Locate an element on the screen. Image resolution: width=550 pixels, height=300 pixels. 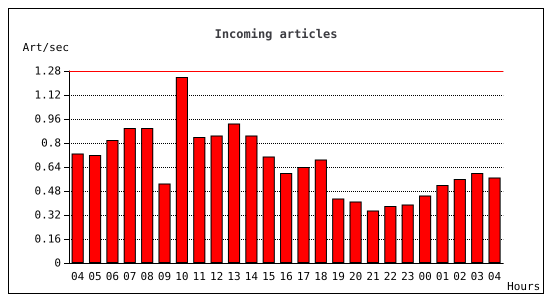
x-tick-label: 12 is located at coordinates (217, 276).